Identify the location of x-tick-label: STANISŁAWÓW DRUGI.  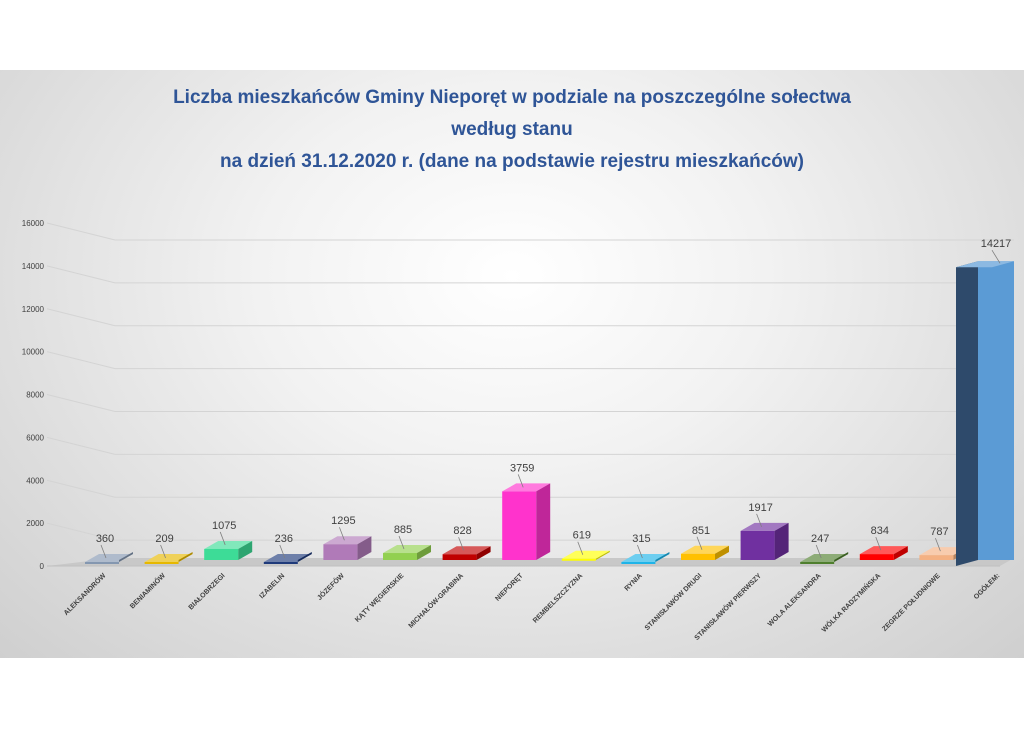
(672, 601).